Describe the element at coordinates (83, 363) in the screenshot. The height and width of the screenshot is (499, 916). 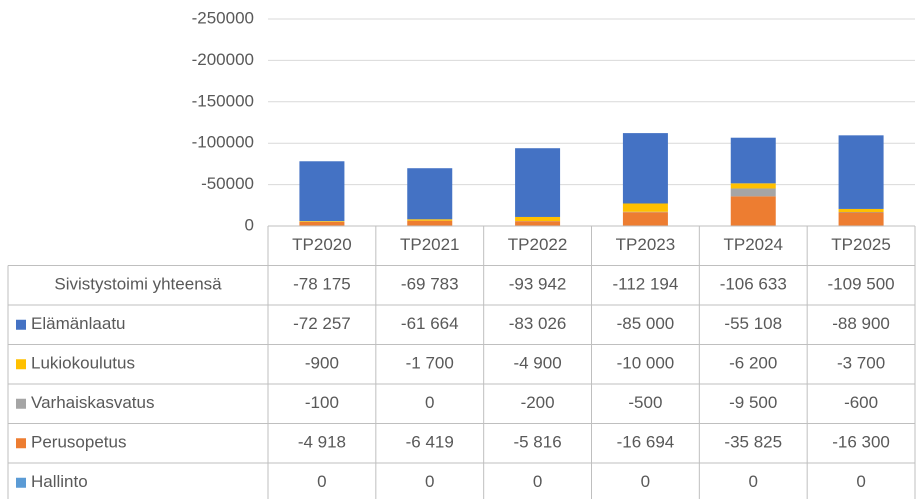
I see `row-label: Lukiokoulutus` at that location.